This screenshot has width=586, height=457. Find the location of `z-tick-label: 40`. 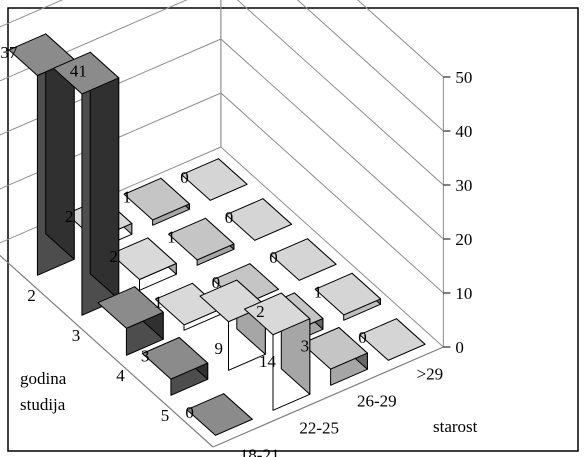

z-tick-label: 40 is located at coordinates (463, 131).